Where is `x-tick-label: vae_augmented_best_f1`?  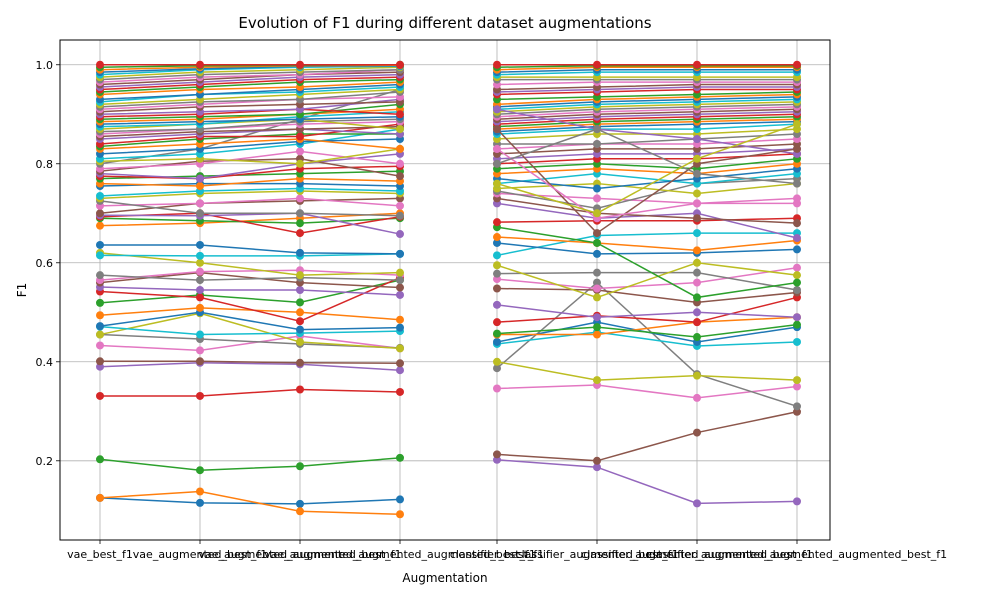 x-tick-label: vae_augmented_best_f1 is located at coordinates (200, 554).